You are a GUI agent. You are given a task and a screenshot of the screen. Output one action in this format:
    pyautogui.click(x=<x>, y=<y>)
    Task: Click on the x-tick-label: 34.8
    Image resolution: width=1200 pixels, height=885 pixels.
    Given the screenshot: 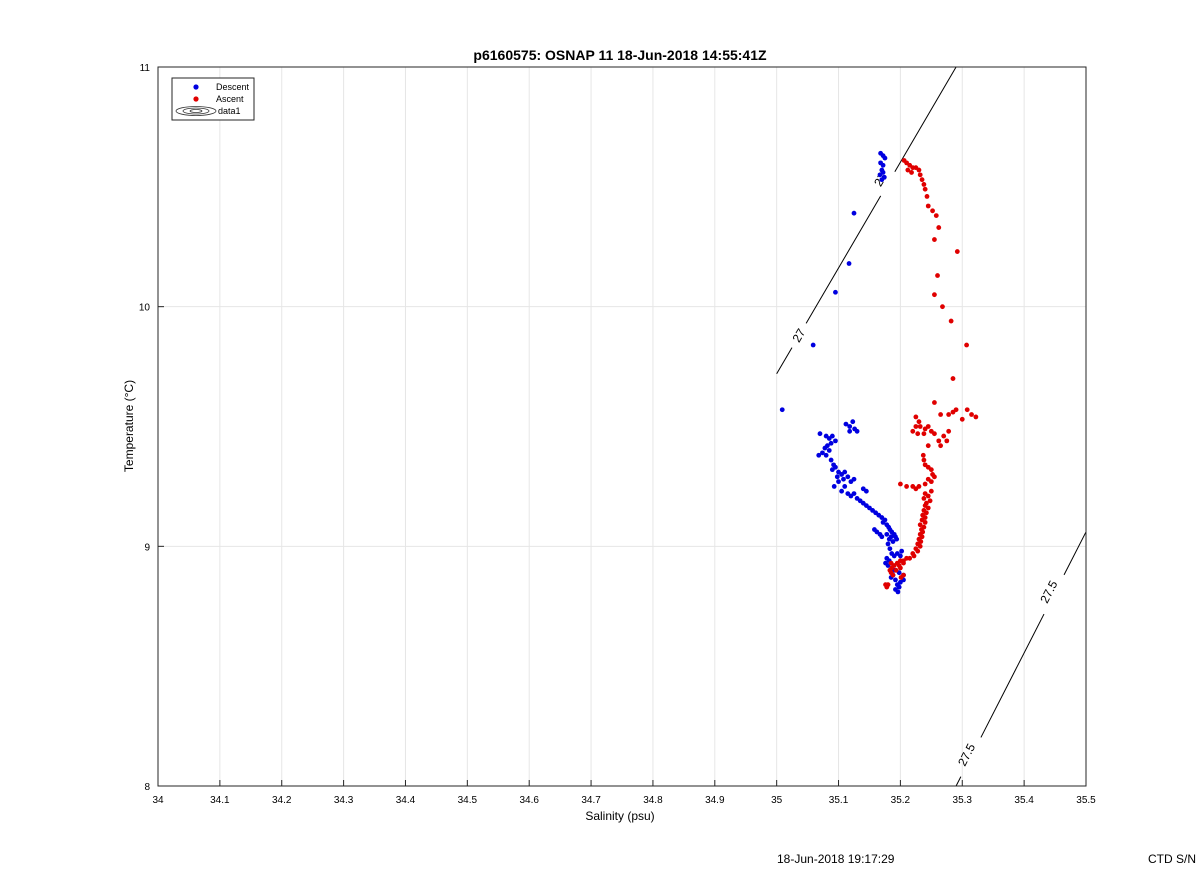 What is the action you would take?
    pyautogui.click(x=653, y=800)
    